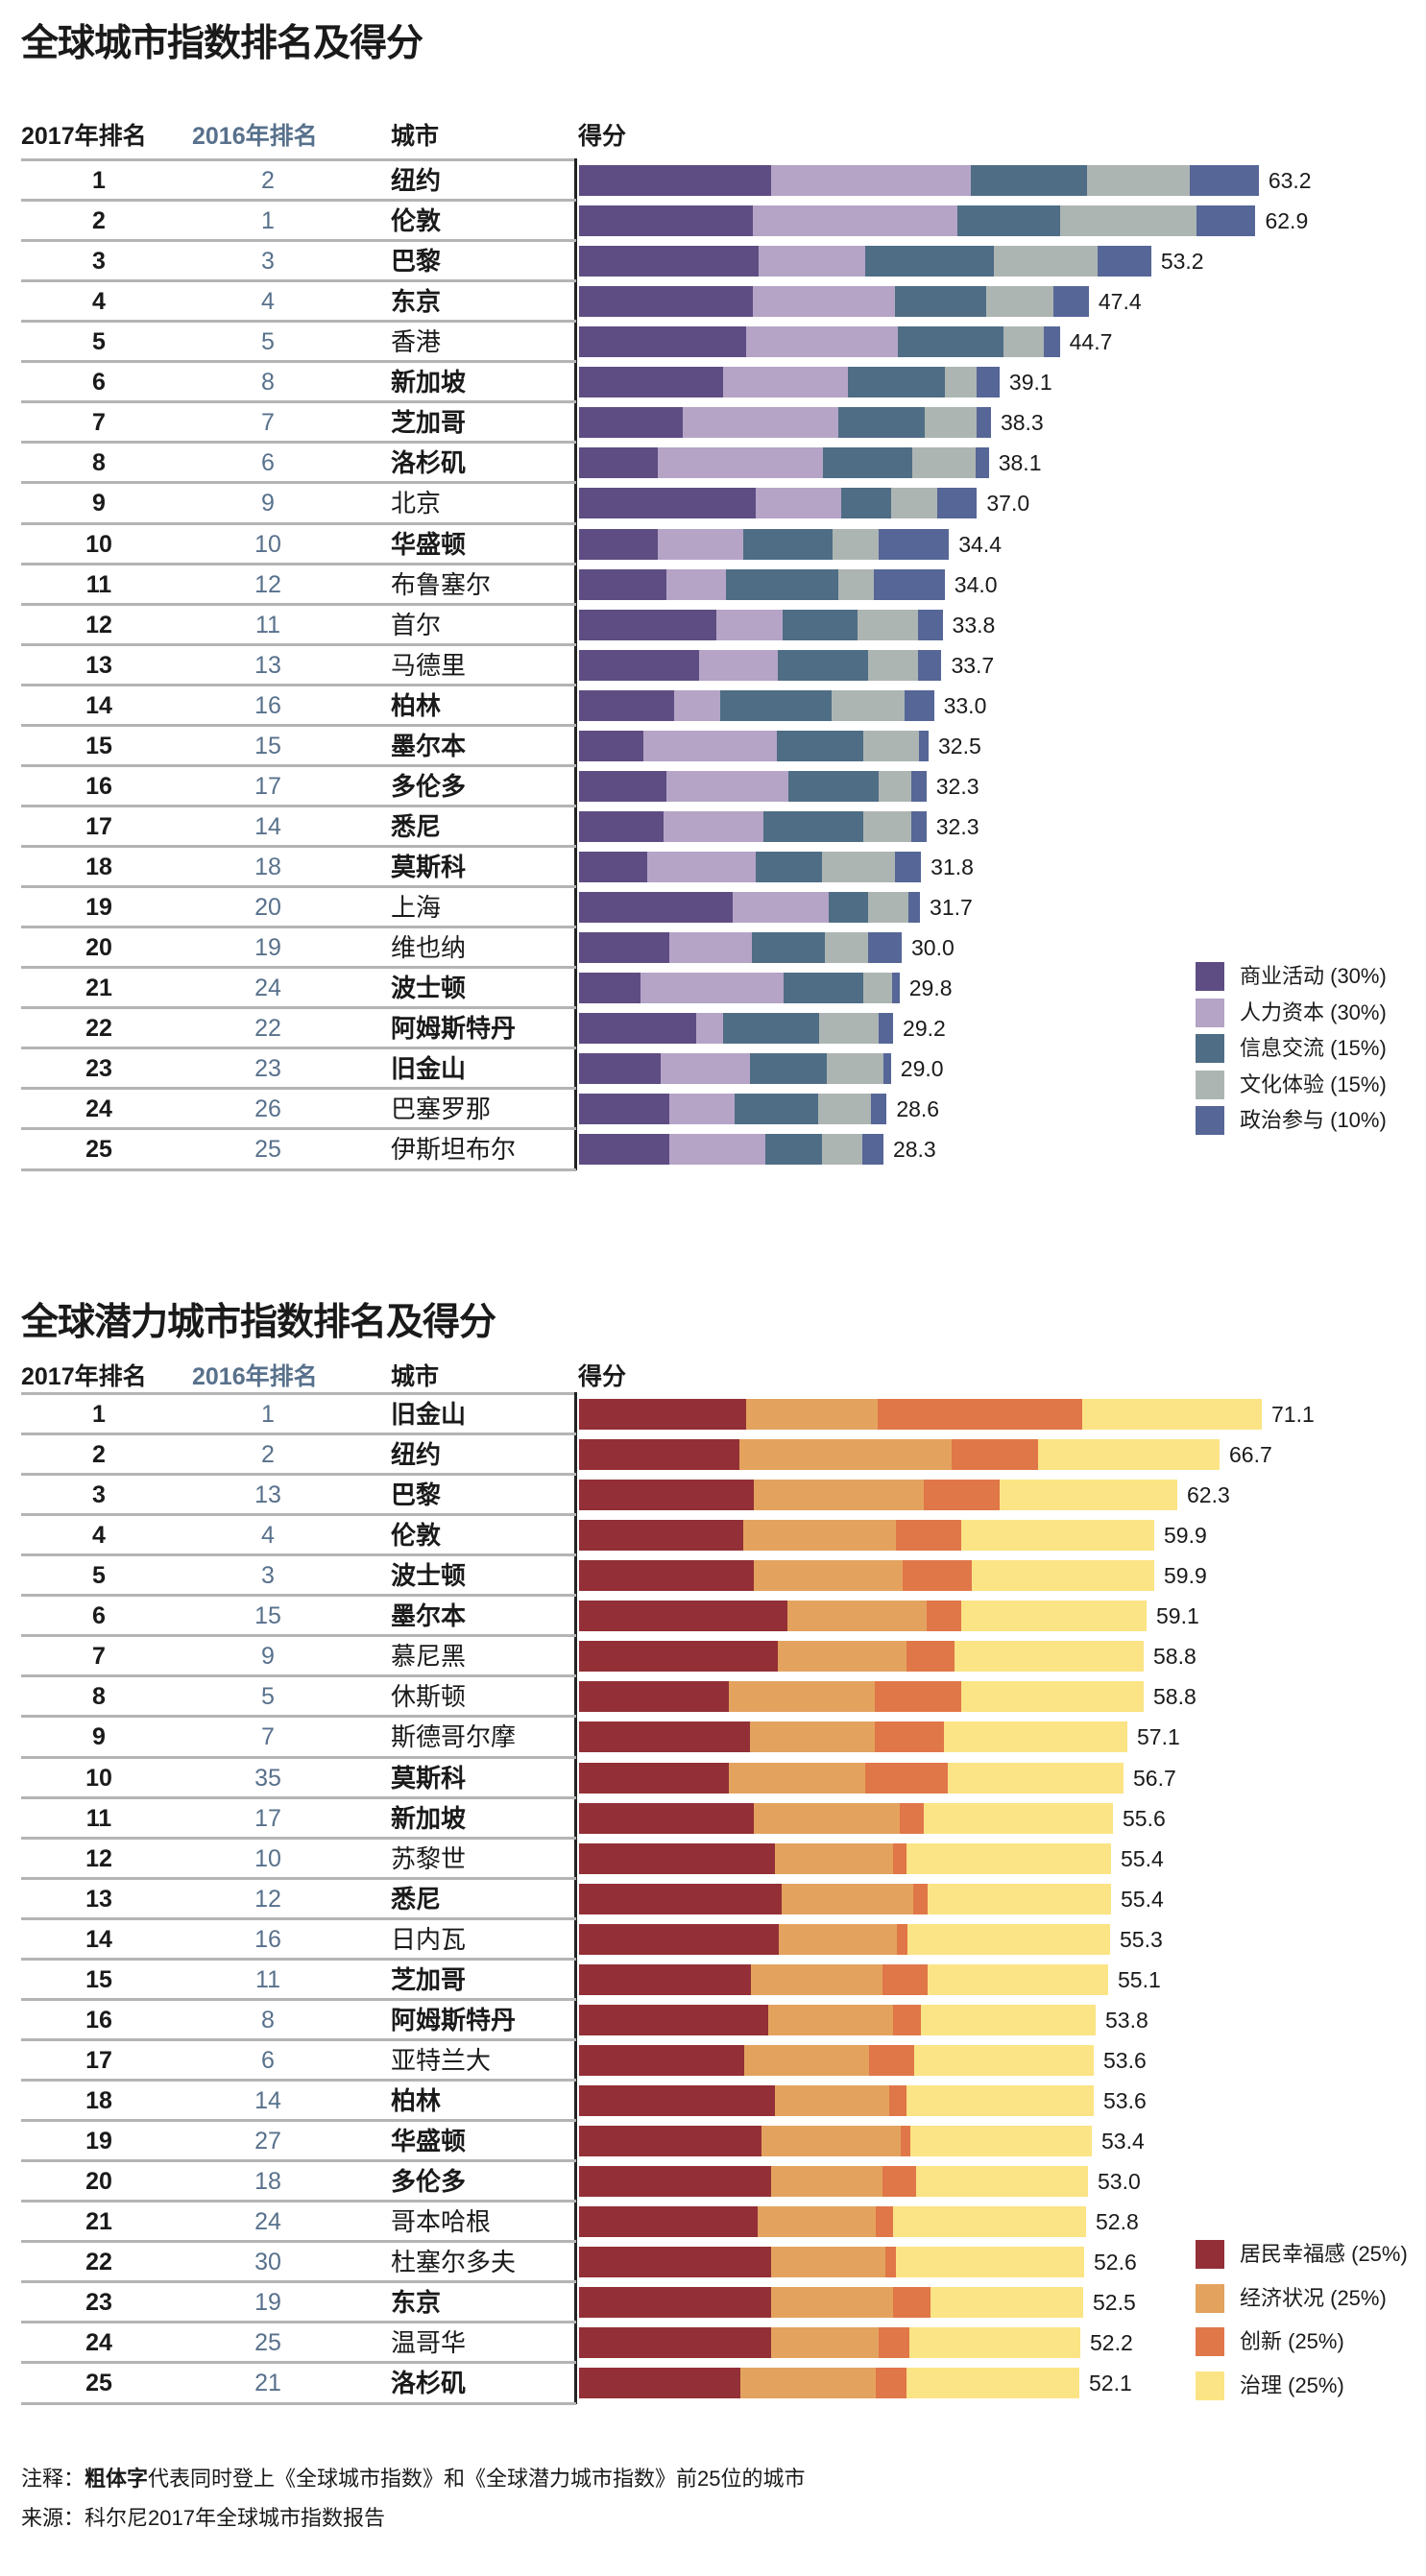  What do you see at coordinates (84, 136) in the screenshot?
I see `header-rank-2017: 2017年排名` at bounding box center [84, 136].